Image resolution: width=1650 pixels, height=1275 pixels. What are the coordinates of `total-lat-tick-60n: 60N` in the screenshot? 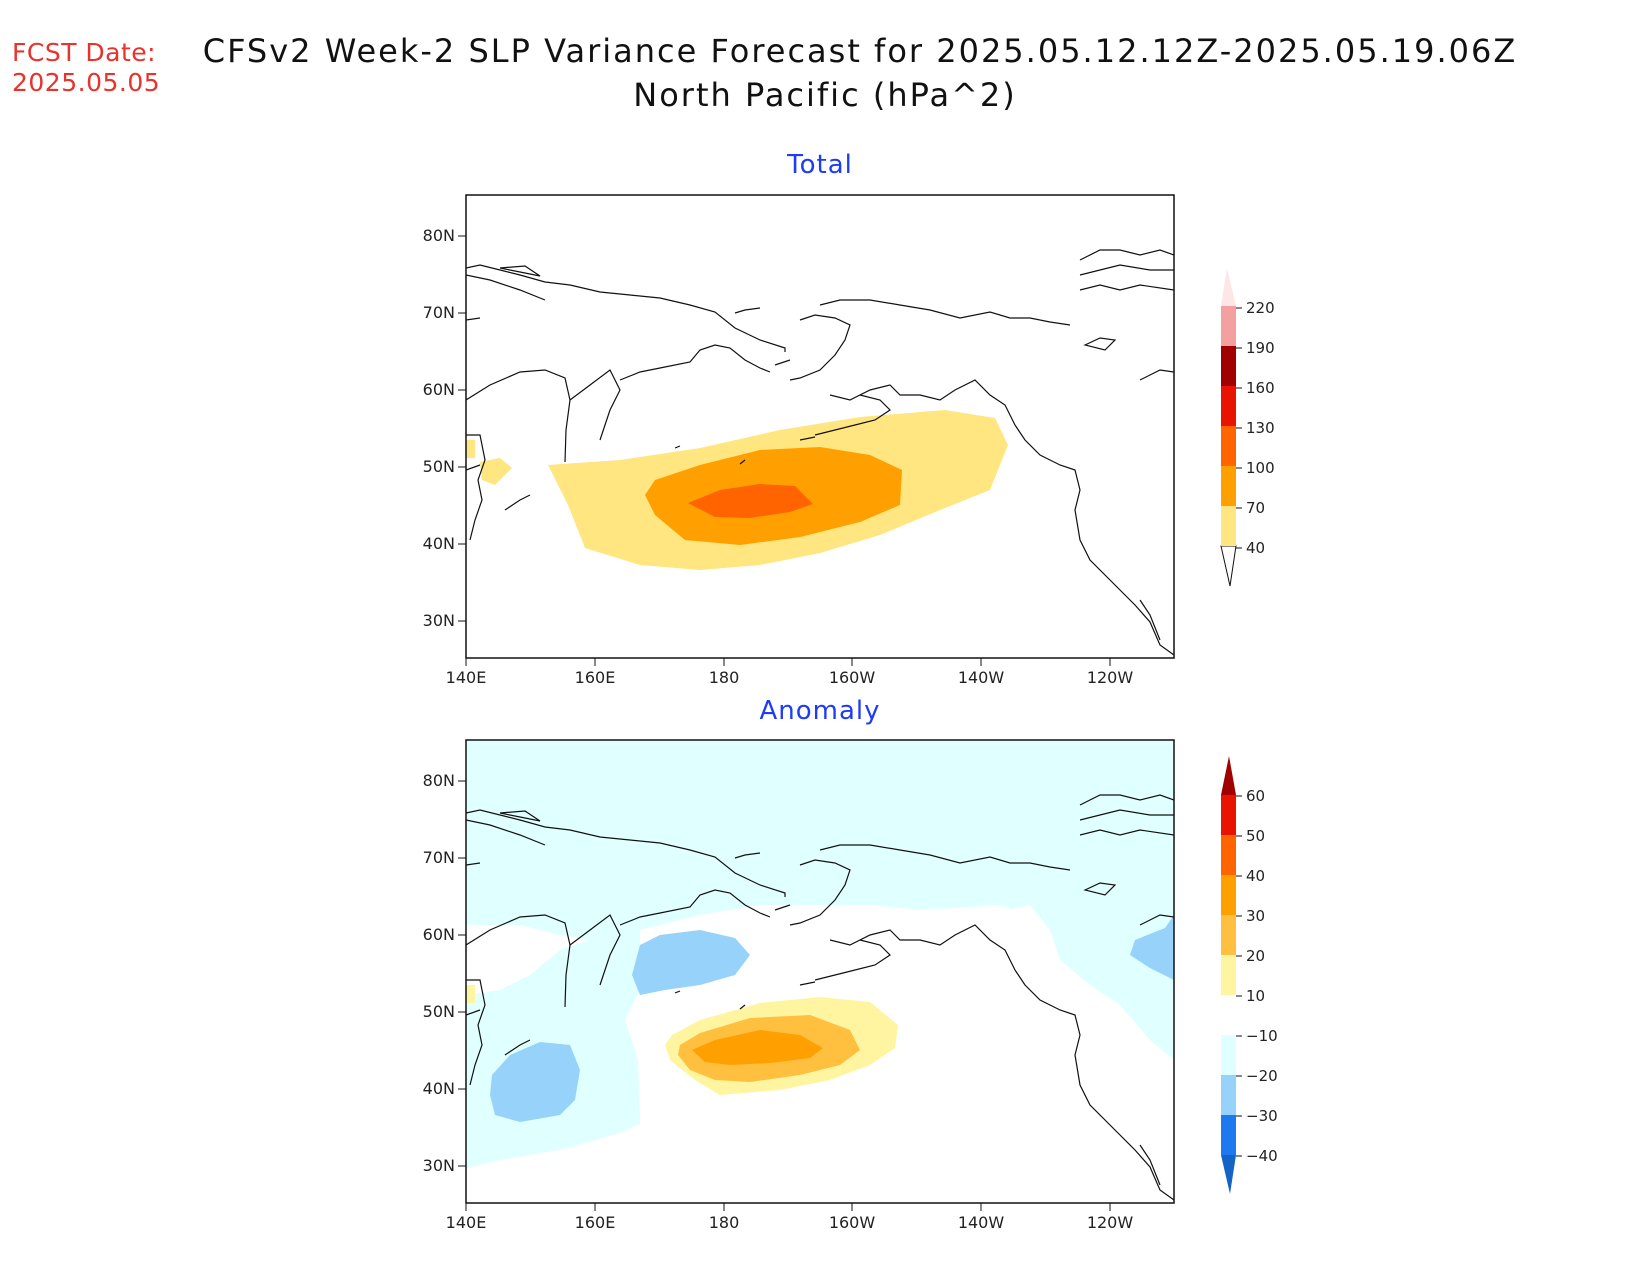 It's located at (439, 389).